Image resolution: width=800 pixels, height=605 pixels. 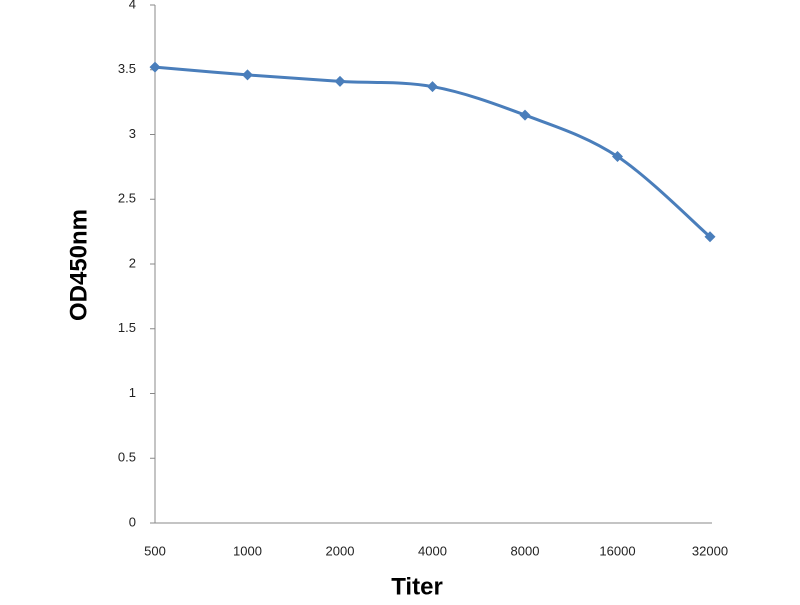 I want to click on y-tick-label: 1.5, so click(x=127, y=327).